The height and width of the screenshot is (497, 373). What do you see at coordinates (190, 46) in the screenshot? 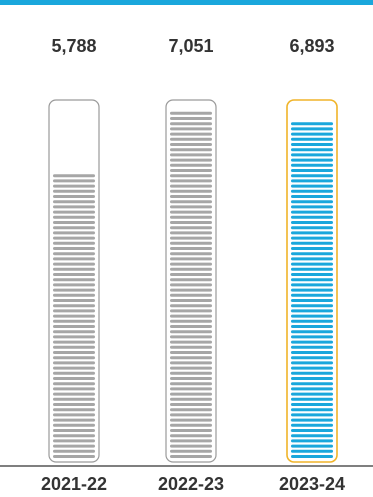
I see `bar-value-label: 7,051` at bounding box center [190, 46].